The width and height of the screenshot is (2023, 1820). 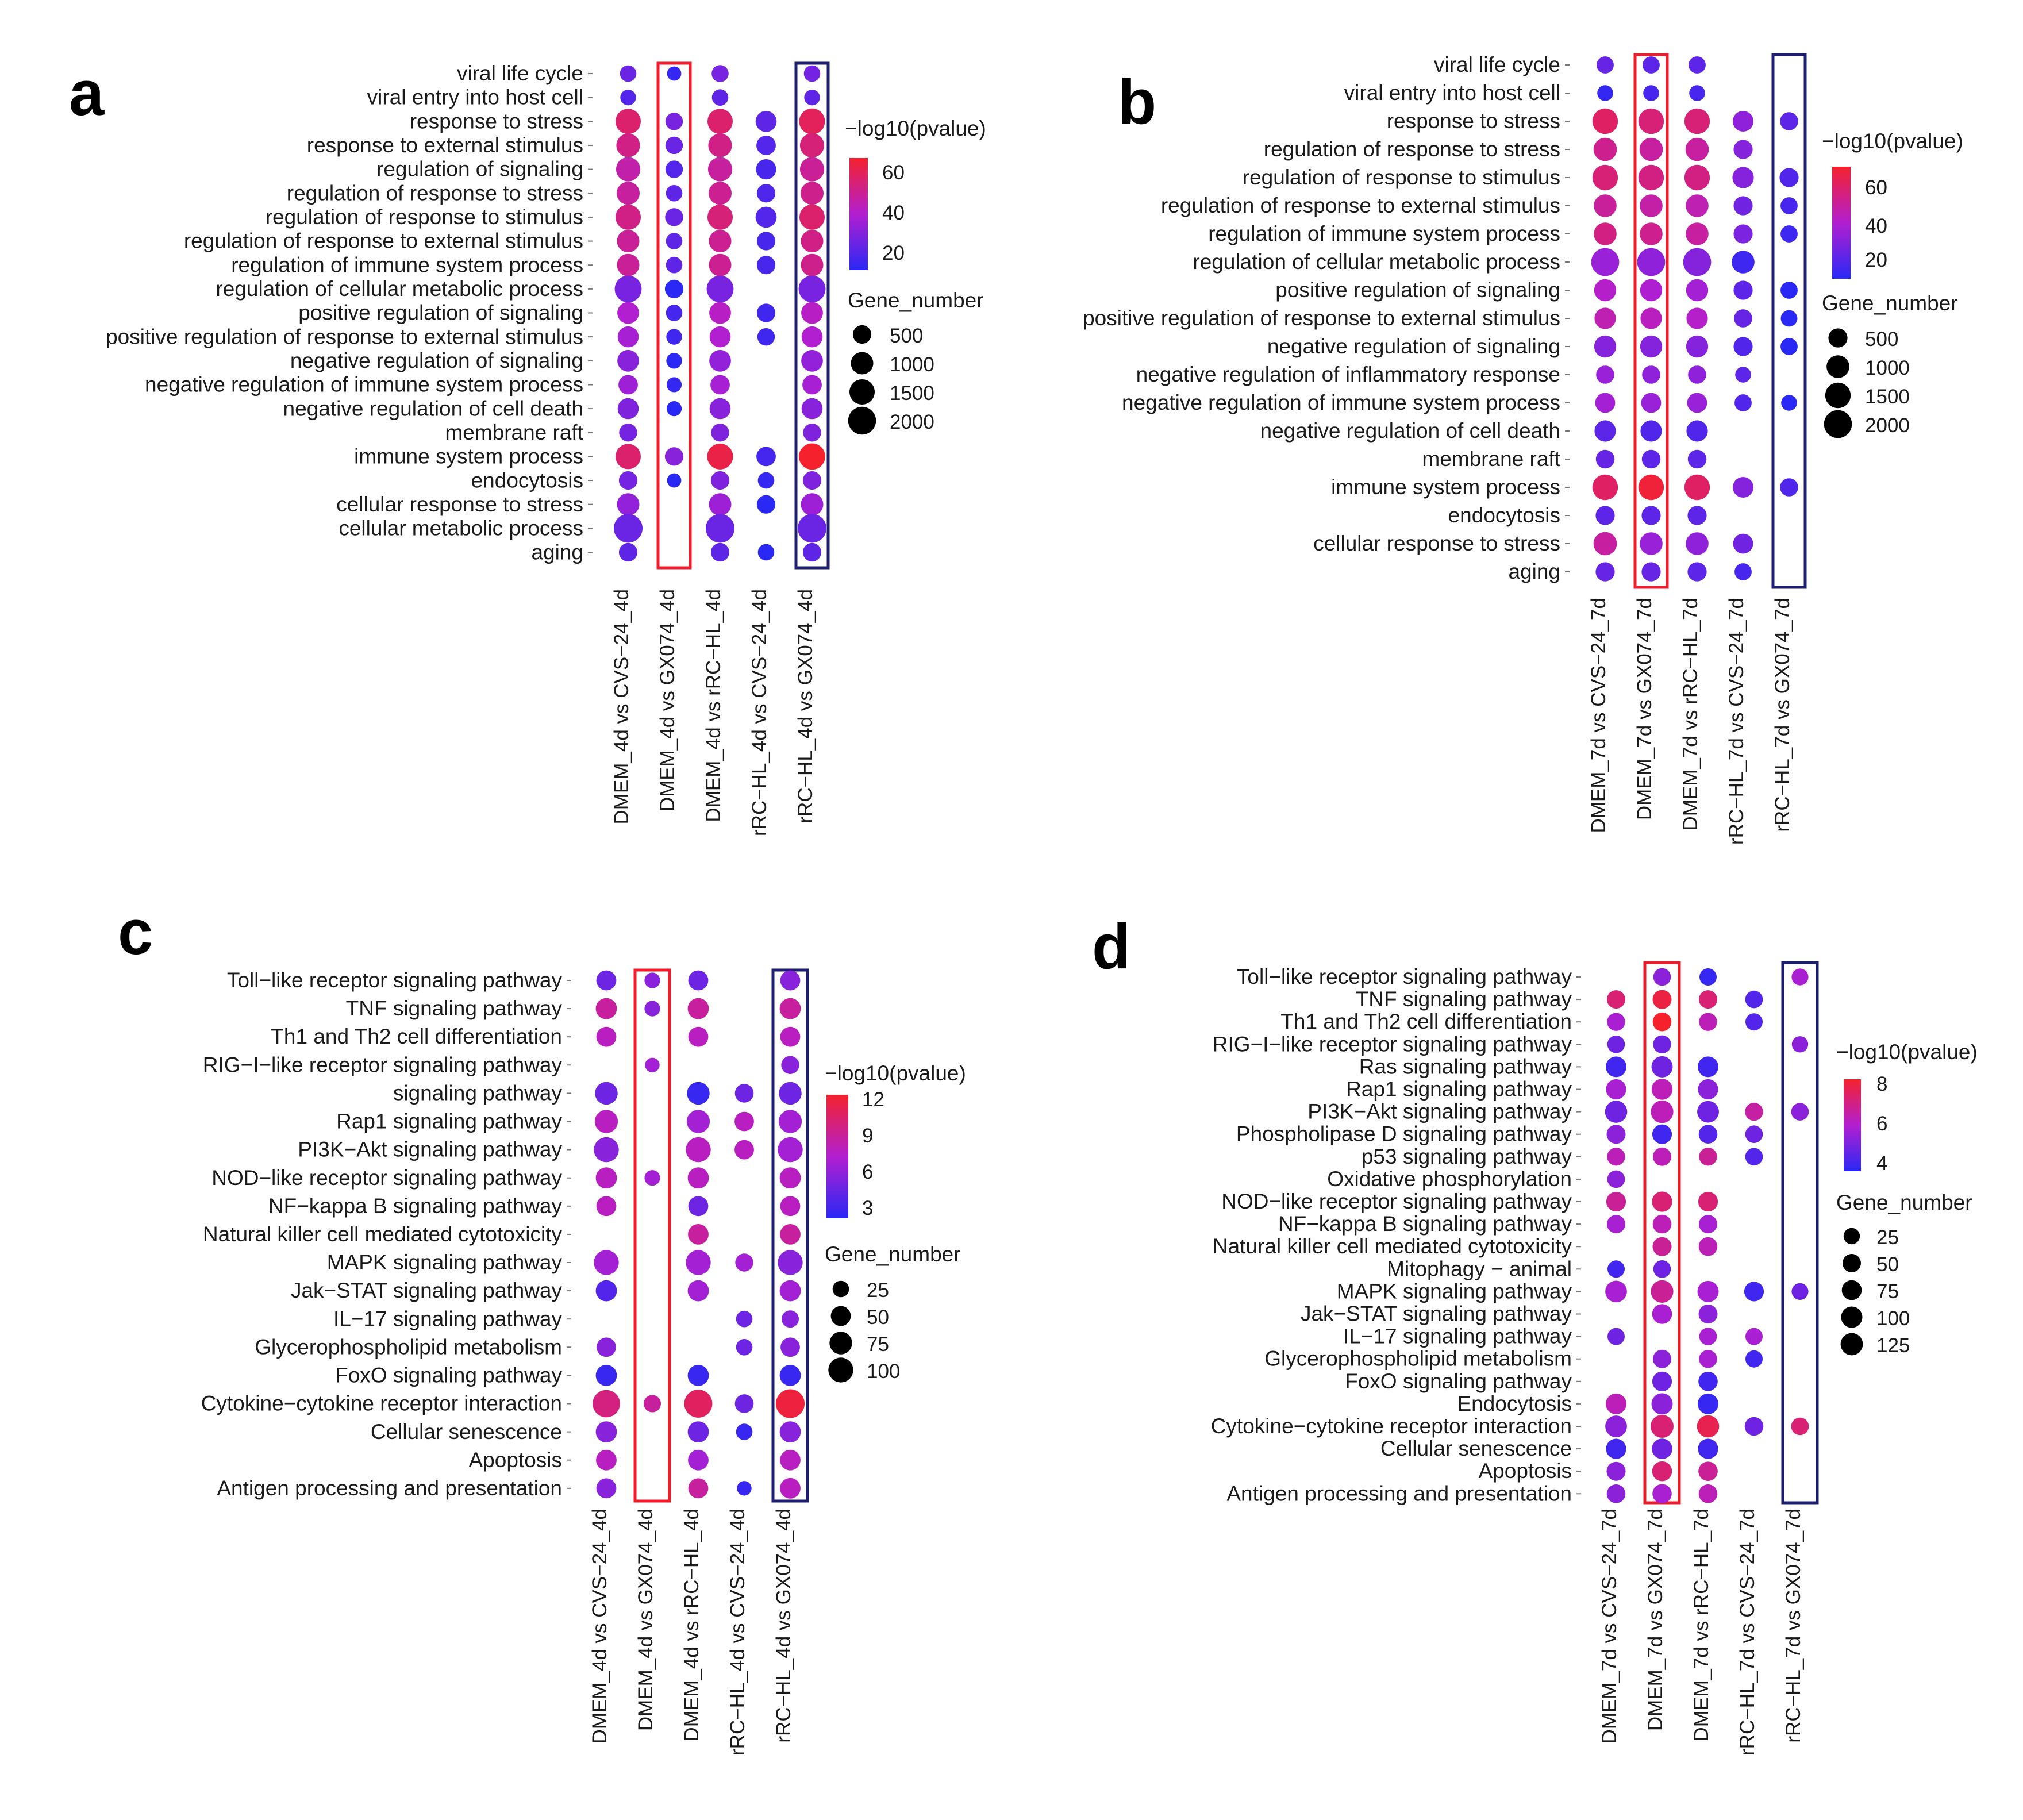 What do you see at coordinates (895, 1073) in the screenshot?
I see `panel-c-color-legend-title: −log10(pvalue)` at bounding box center [895, 1073].